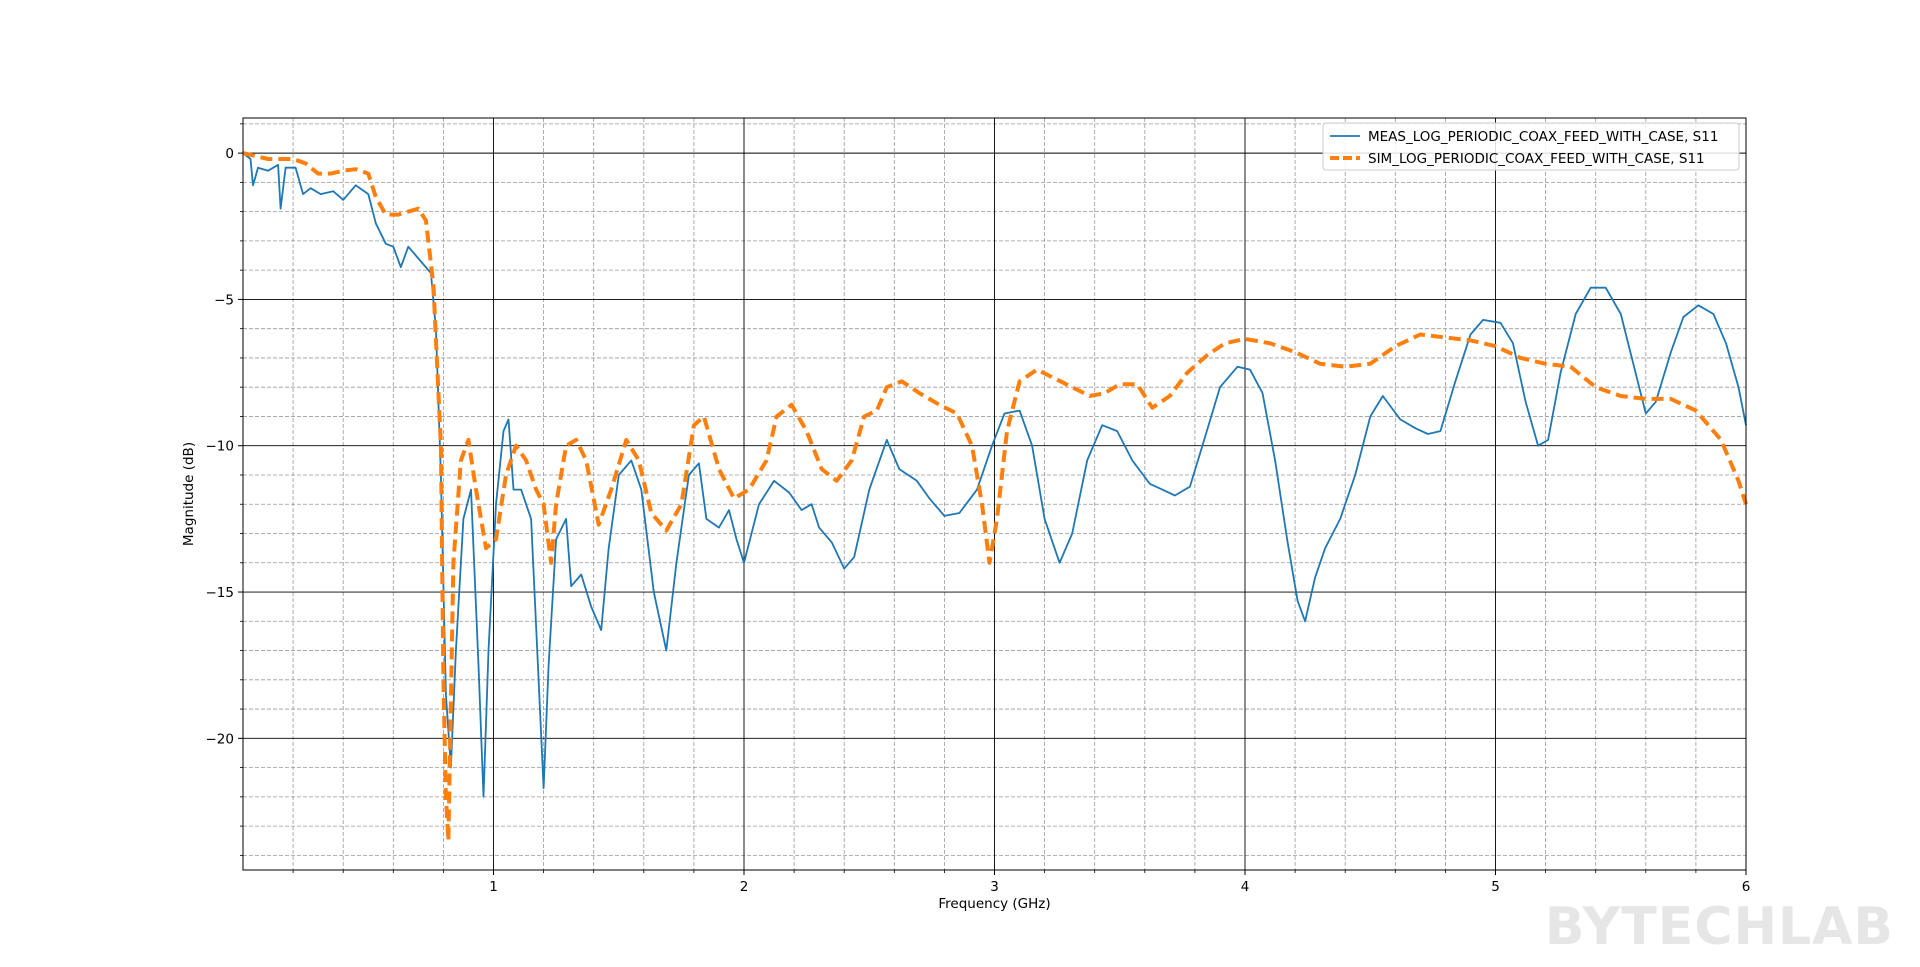 This screenshot has width=1920, height=967. Describe the element at coordinates (1746, 887) in the screenshot. I see `x-tick-label: 6` at that location.